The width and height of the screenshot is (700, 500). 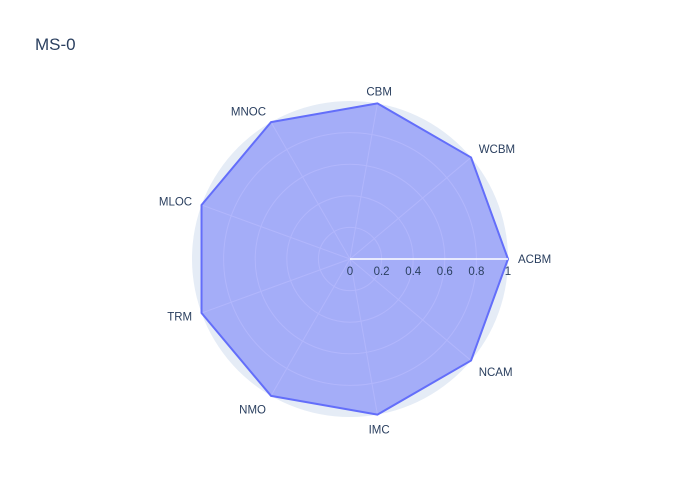 What do you see at coordinates (379, 430) in the screenshot?
I see `category-label: IMC` at bounding box center [379, 430].